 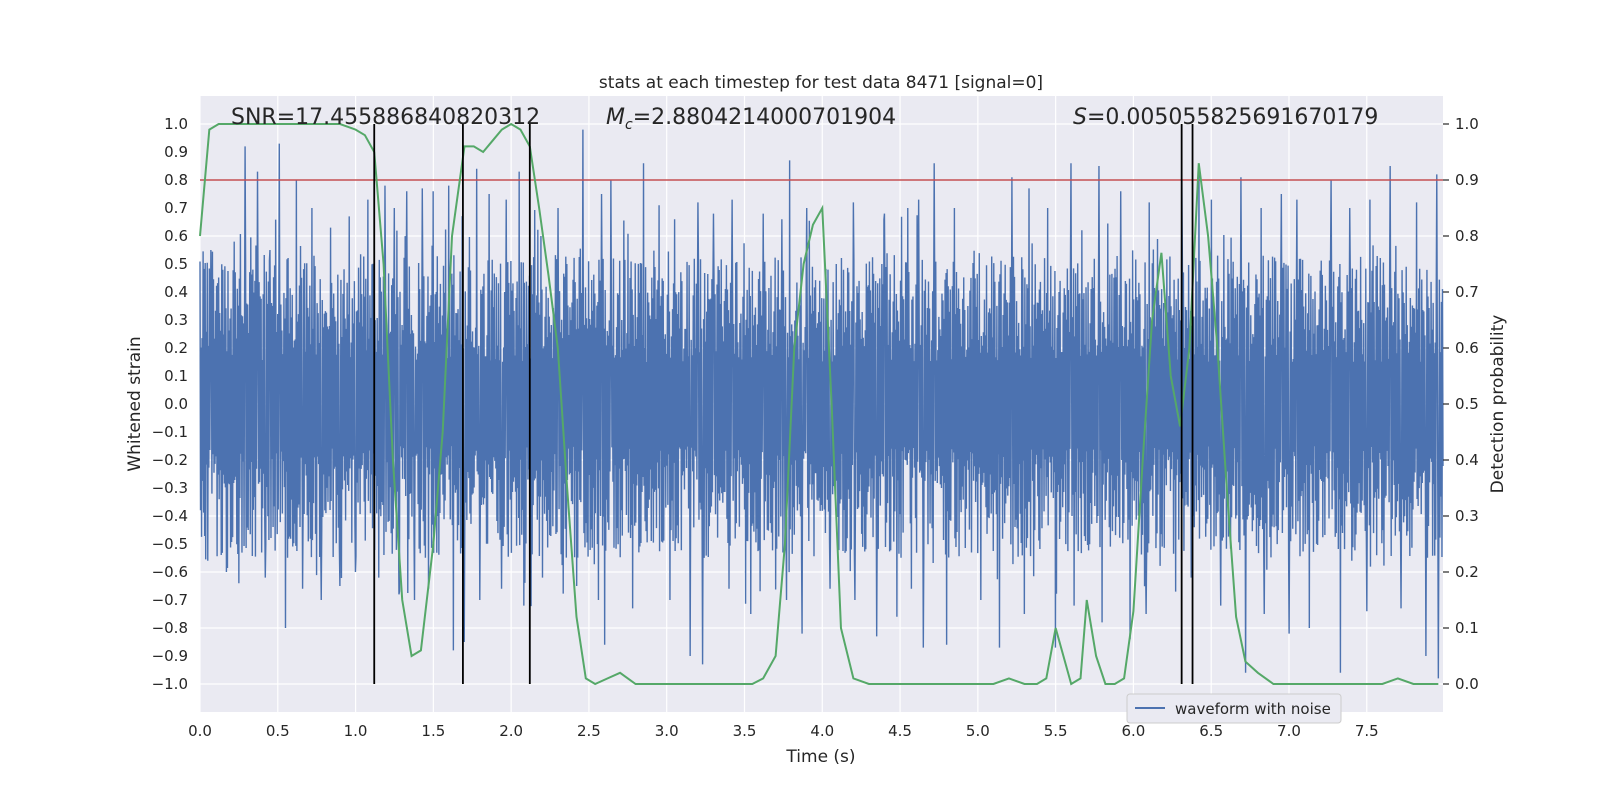 What do you see at coordinates (1232, 117) in the screenshot?
I see `s-value: =0.005055825691670179` at bounding box center [1232, 117].